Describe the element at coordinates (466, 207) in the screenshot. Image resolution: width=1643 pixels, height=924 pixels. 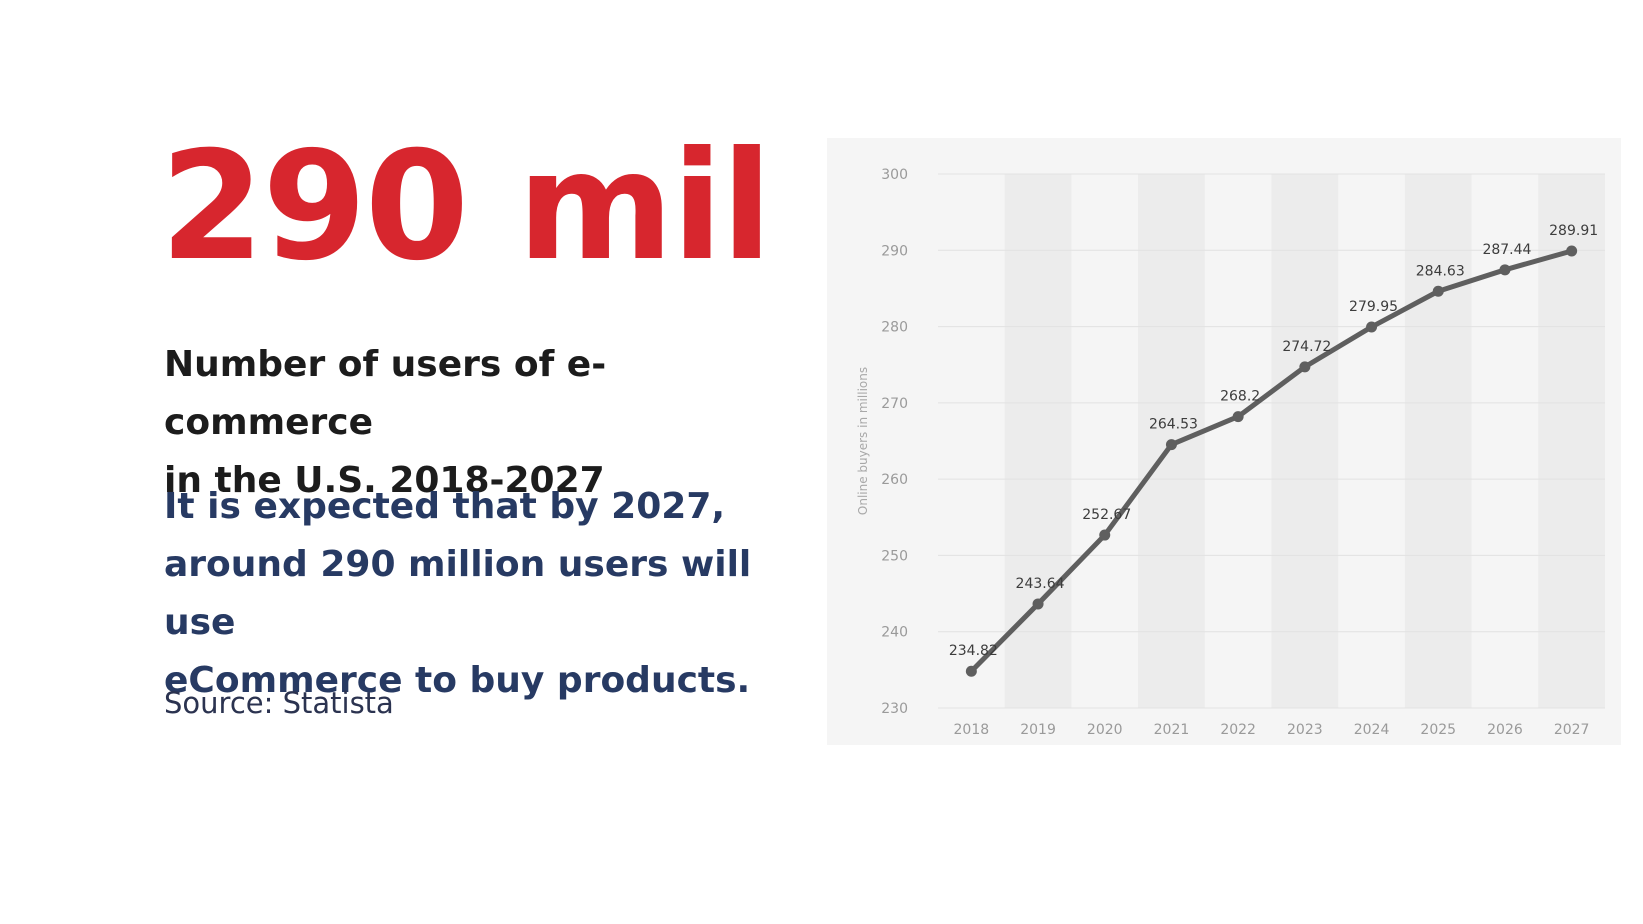
I see `headline-stat: 290 mil` at that location.